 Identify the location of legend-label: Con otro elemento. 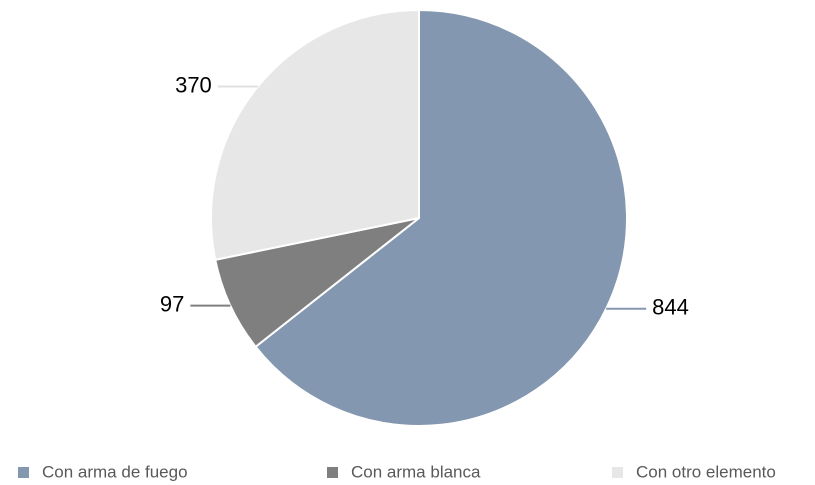
(706, 471).